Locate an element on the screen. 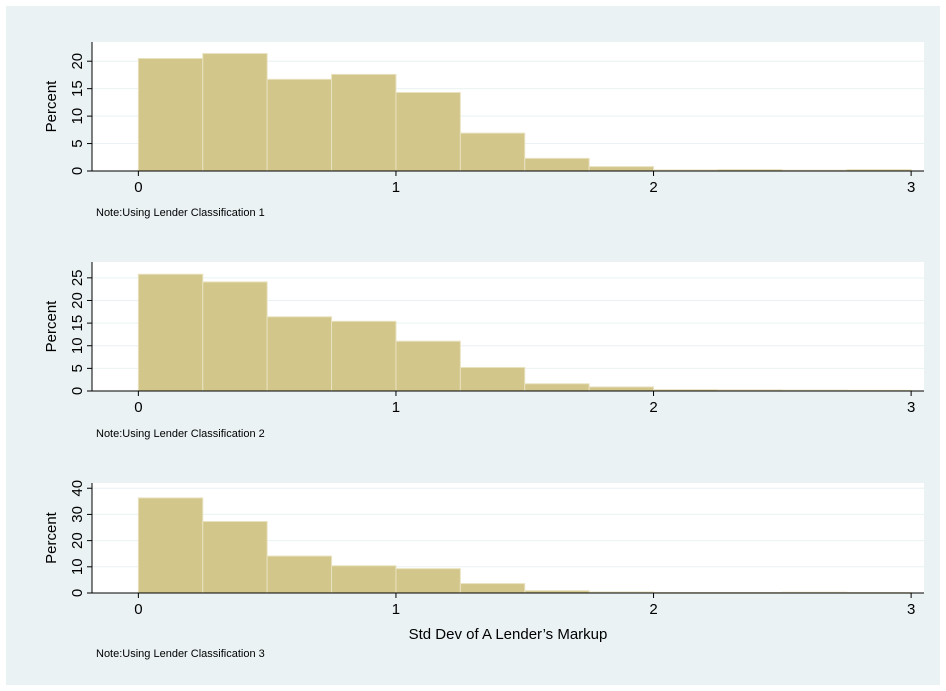 The height and width of the screenshot is (691, 946). y-tick-label: 30 is located at coordinates (77, 514).